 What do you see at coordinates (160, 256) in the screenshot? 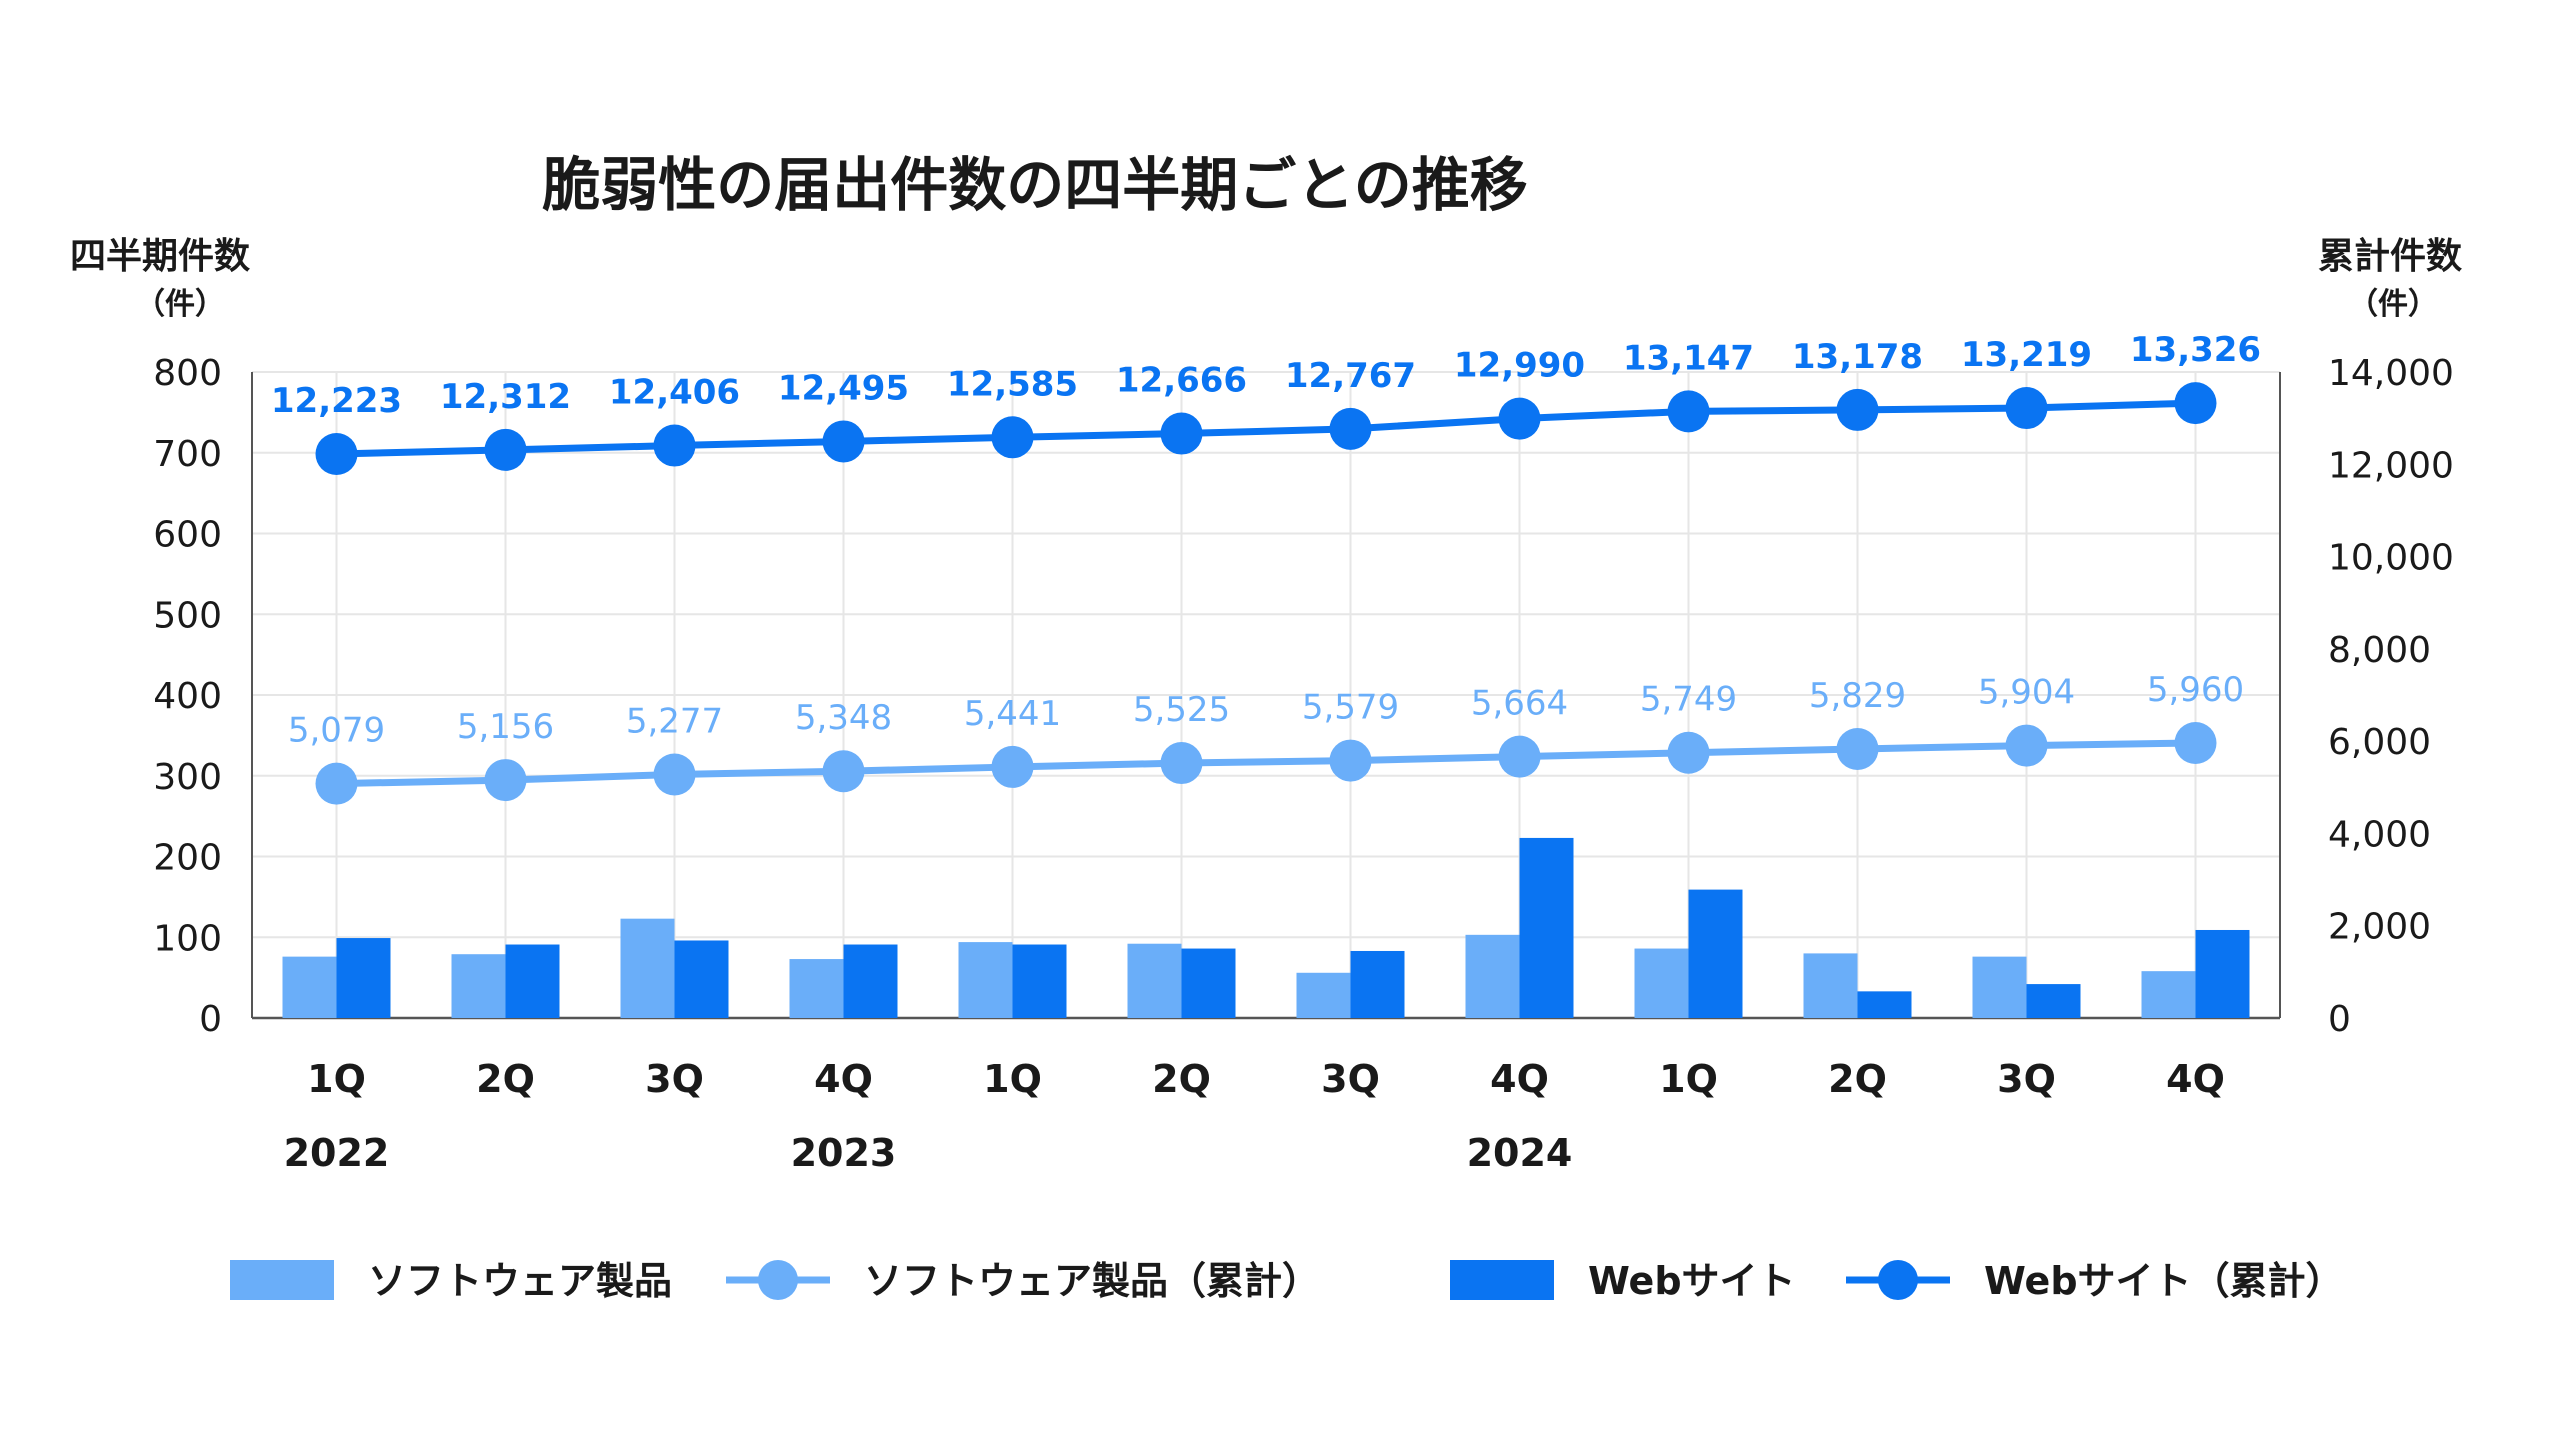
I see `left-axis-title: 四半期件数` at bounding box center [160, 256].